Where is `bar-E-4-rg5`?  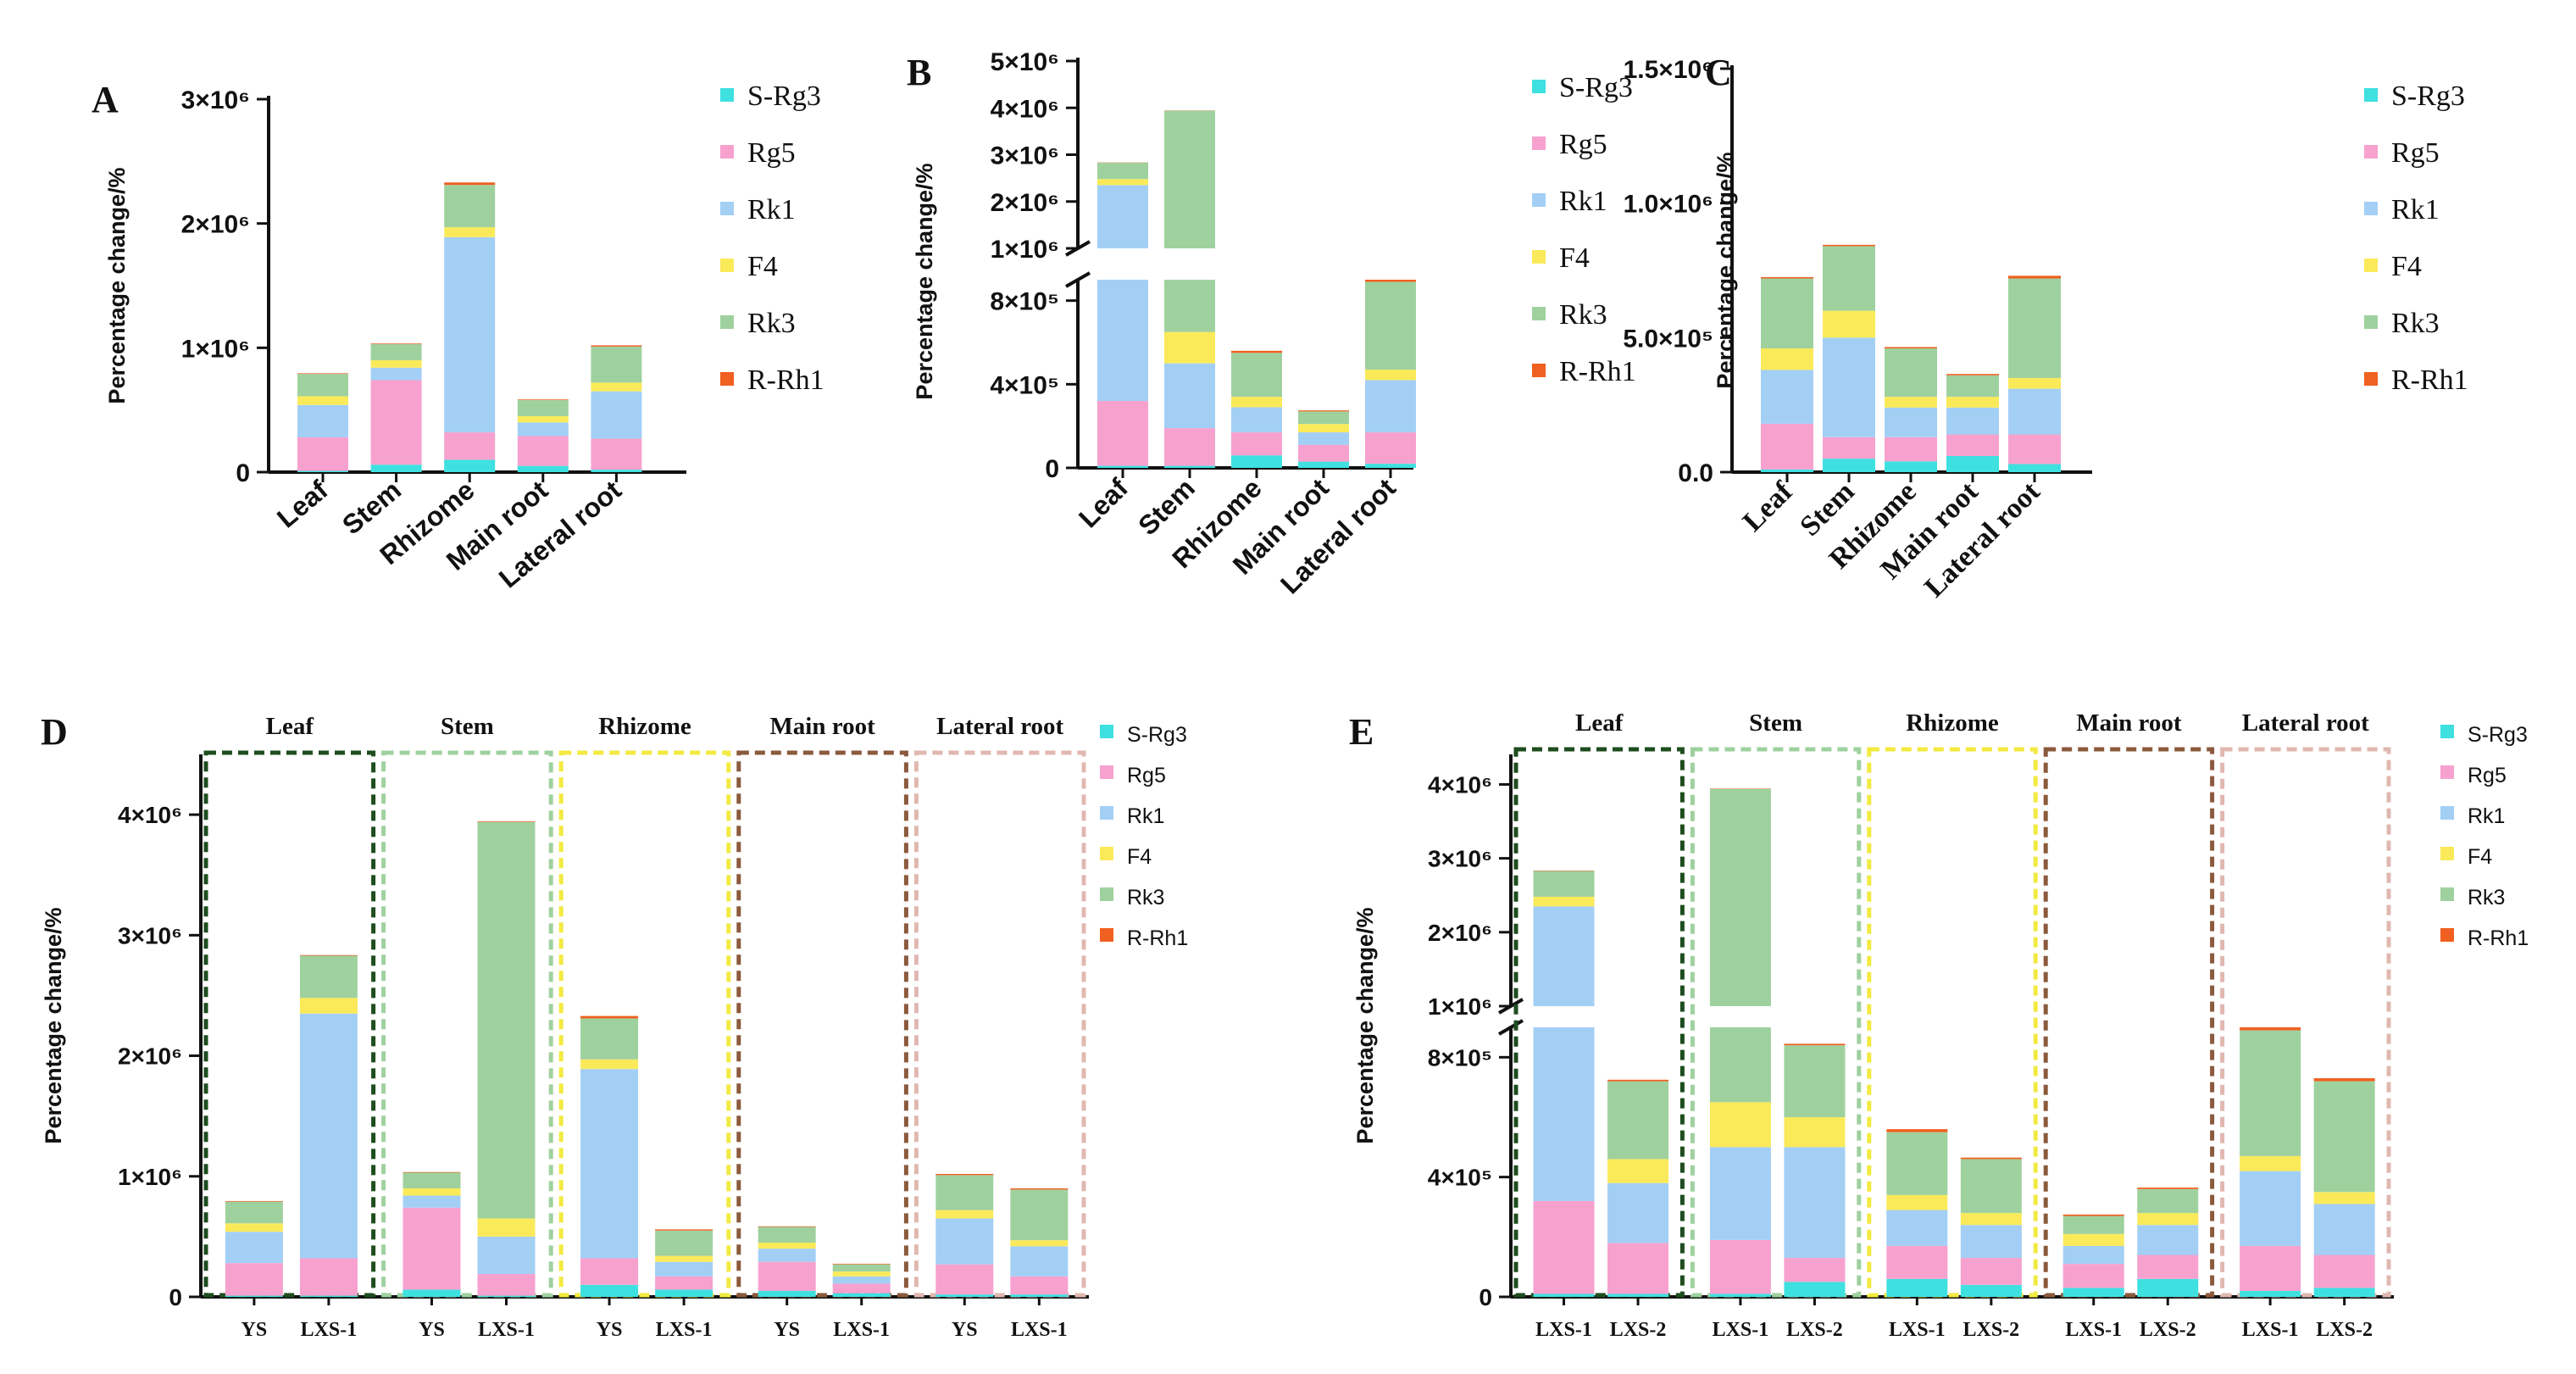 bar-E-4-rg5 is located at coordinates (1917, 1262).